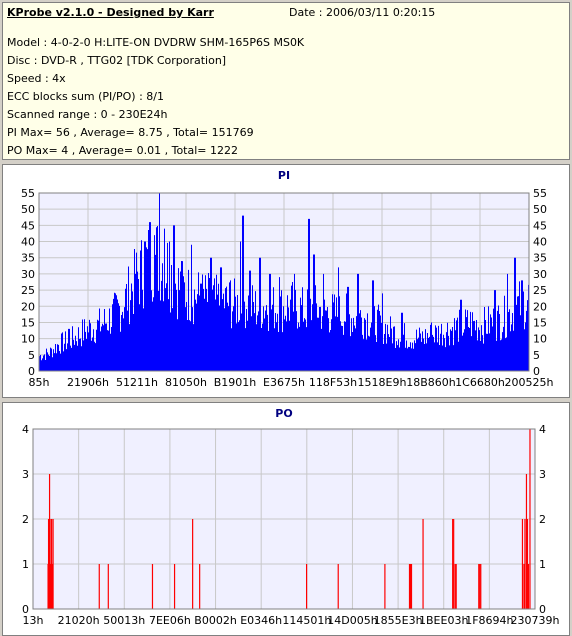 This screenshot has height=636, width=572. Describe the element at coordinates (362, 12) in the screenshot. I see `scan-date: Date : 2006/03/11 0:20:15` at that location.